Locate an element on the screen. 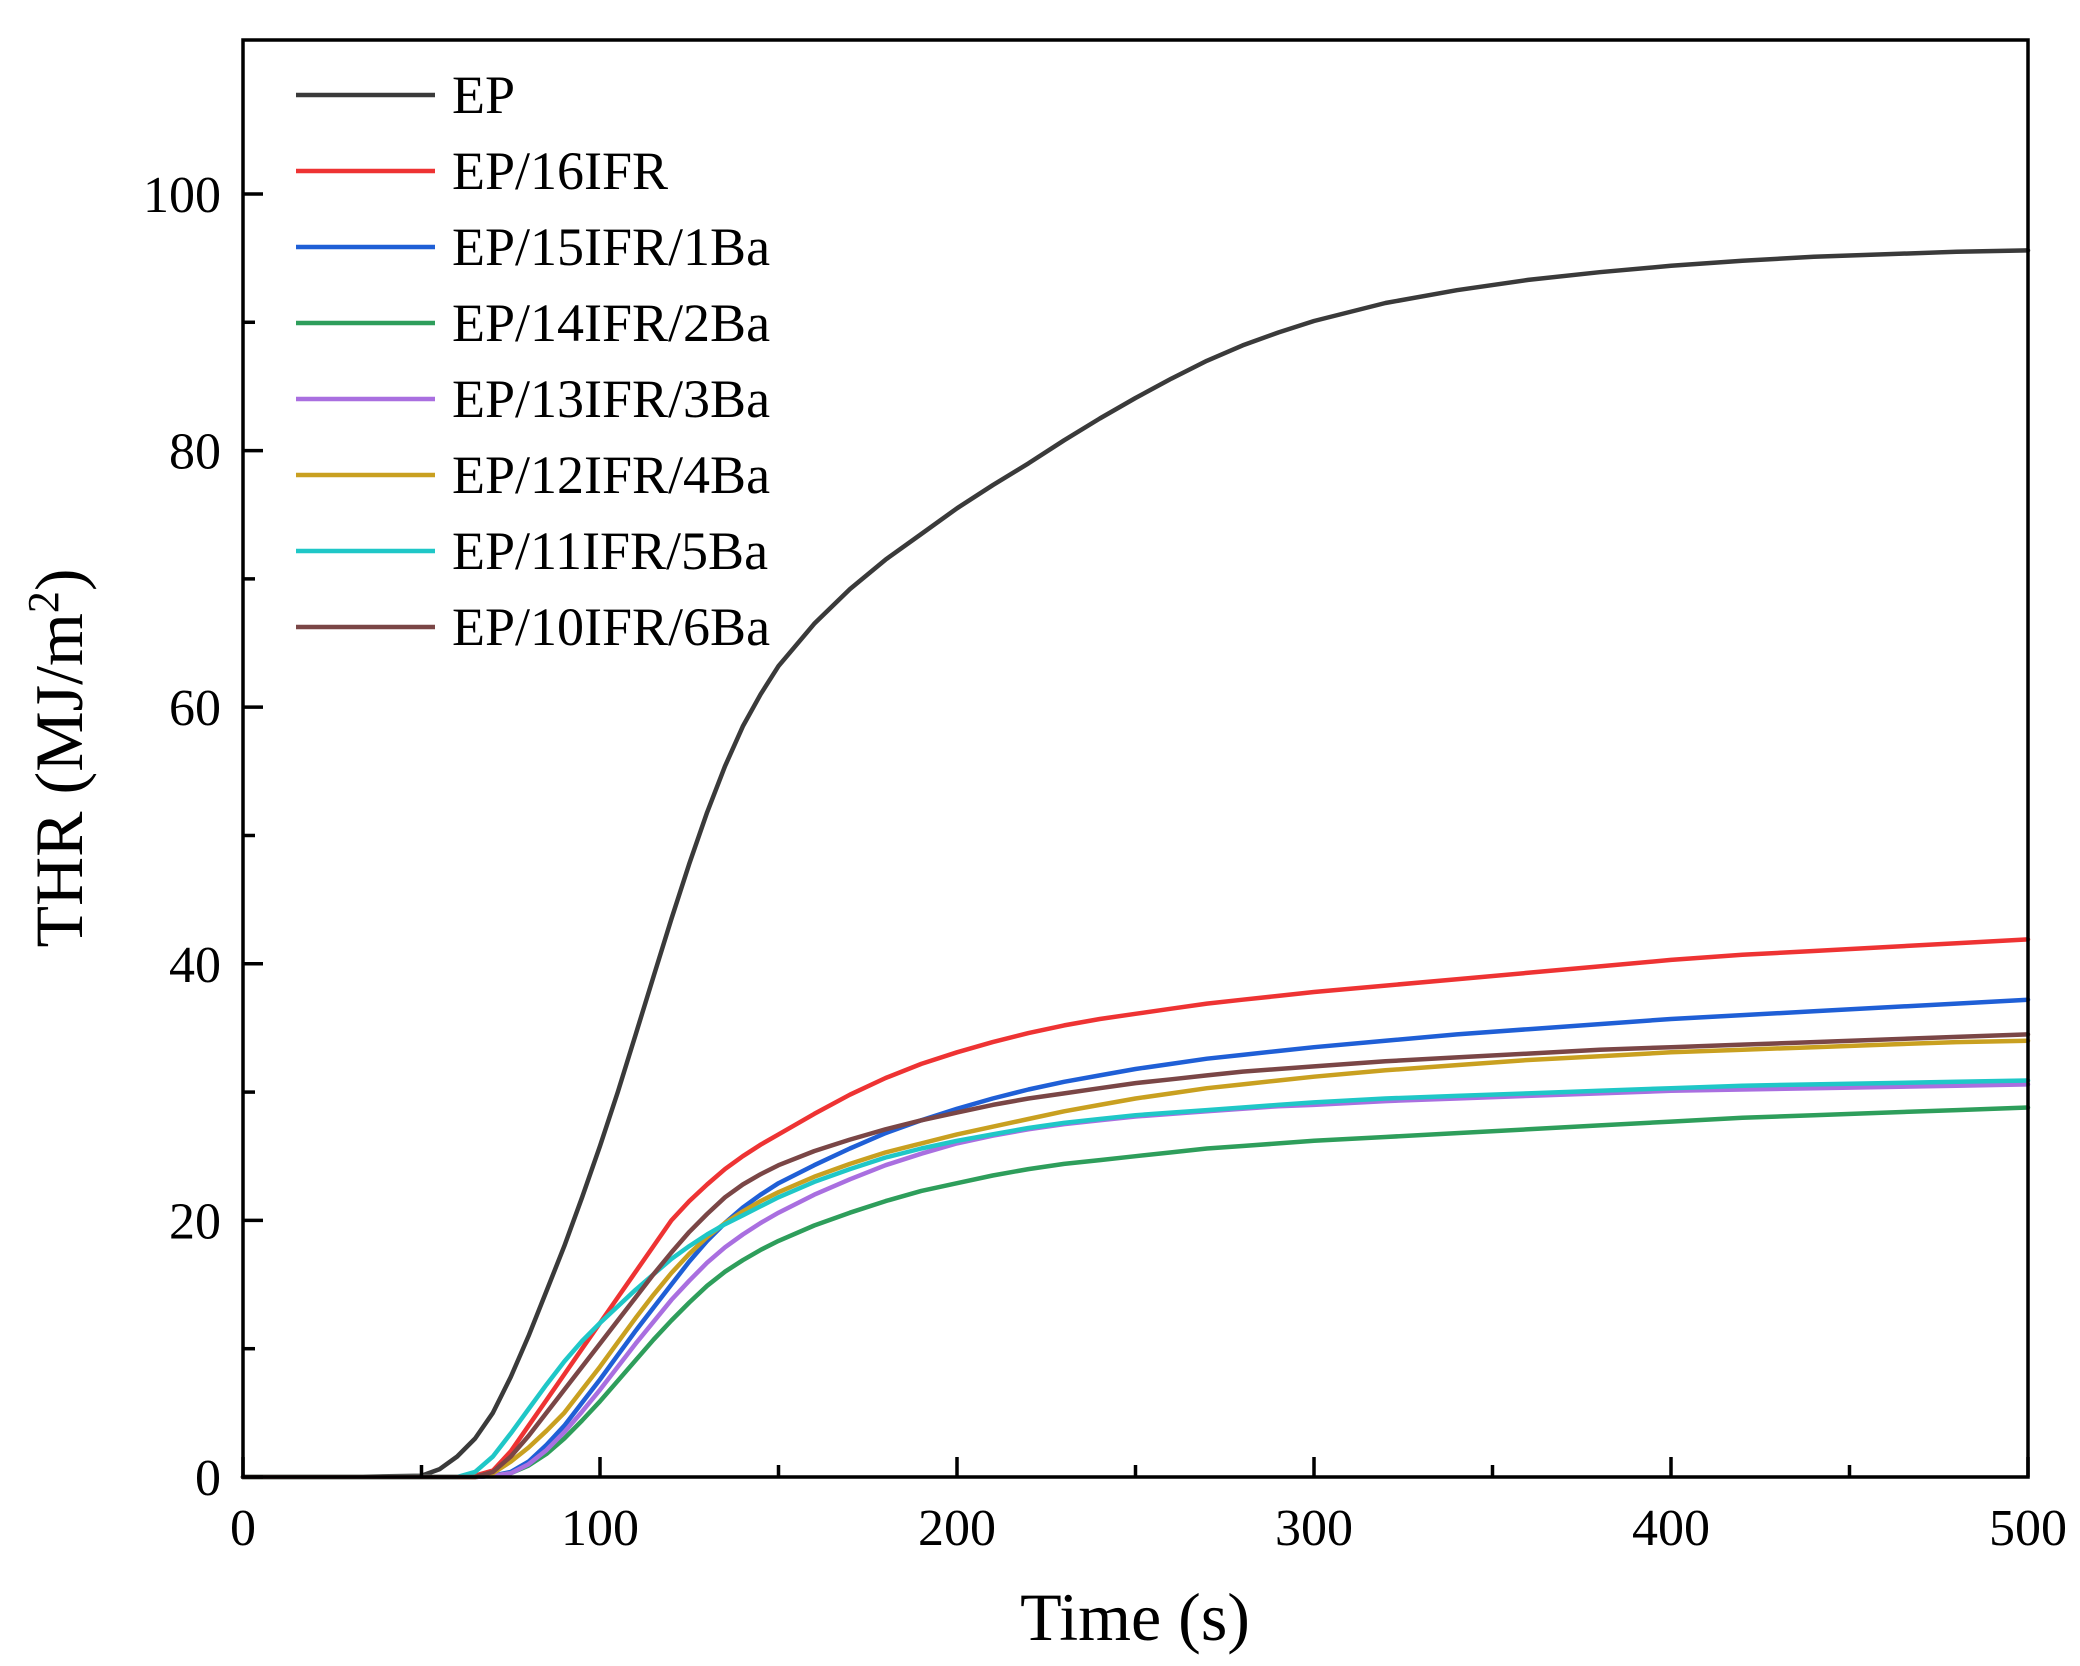 The height and width of the screenshot is (1666, 2080). x-tick-label: 0 is located at coordinates (243, 1528).